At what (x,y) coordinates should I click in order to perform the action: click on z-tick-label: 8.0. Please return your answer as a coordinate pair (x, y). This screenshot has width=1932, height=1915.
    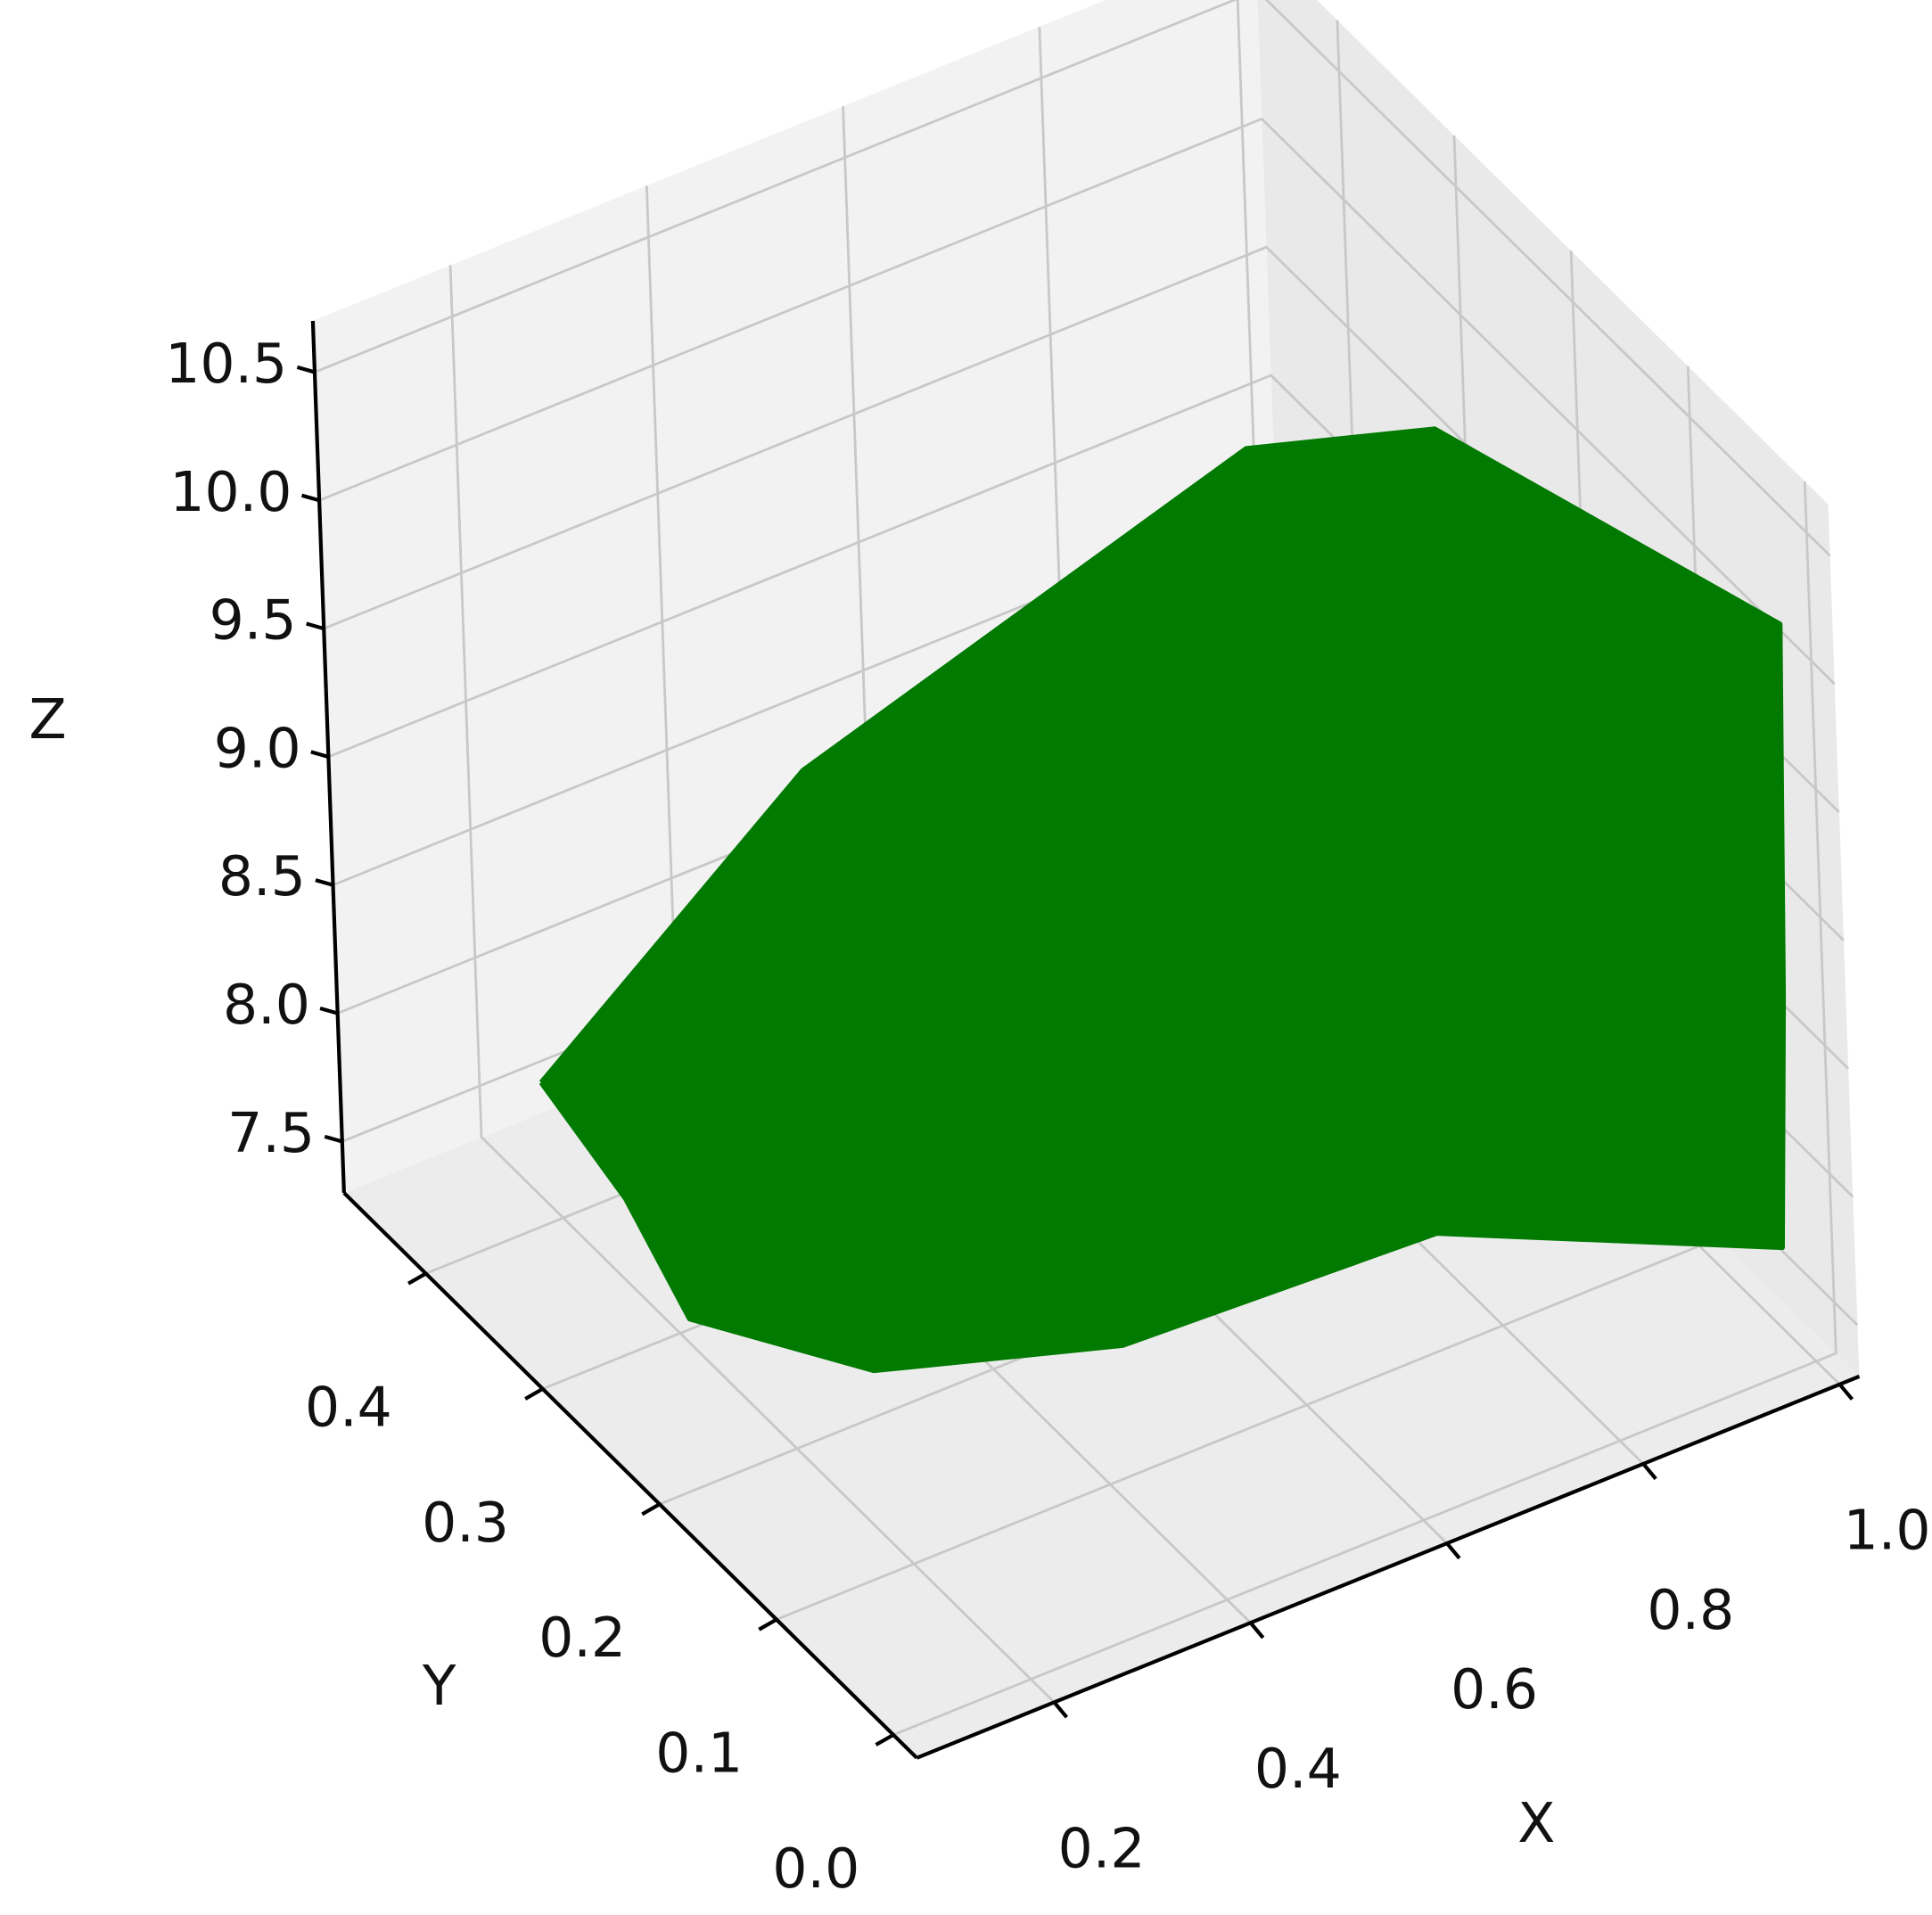
    Looking at the image, I should click on (266, 1005).